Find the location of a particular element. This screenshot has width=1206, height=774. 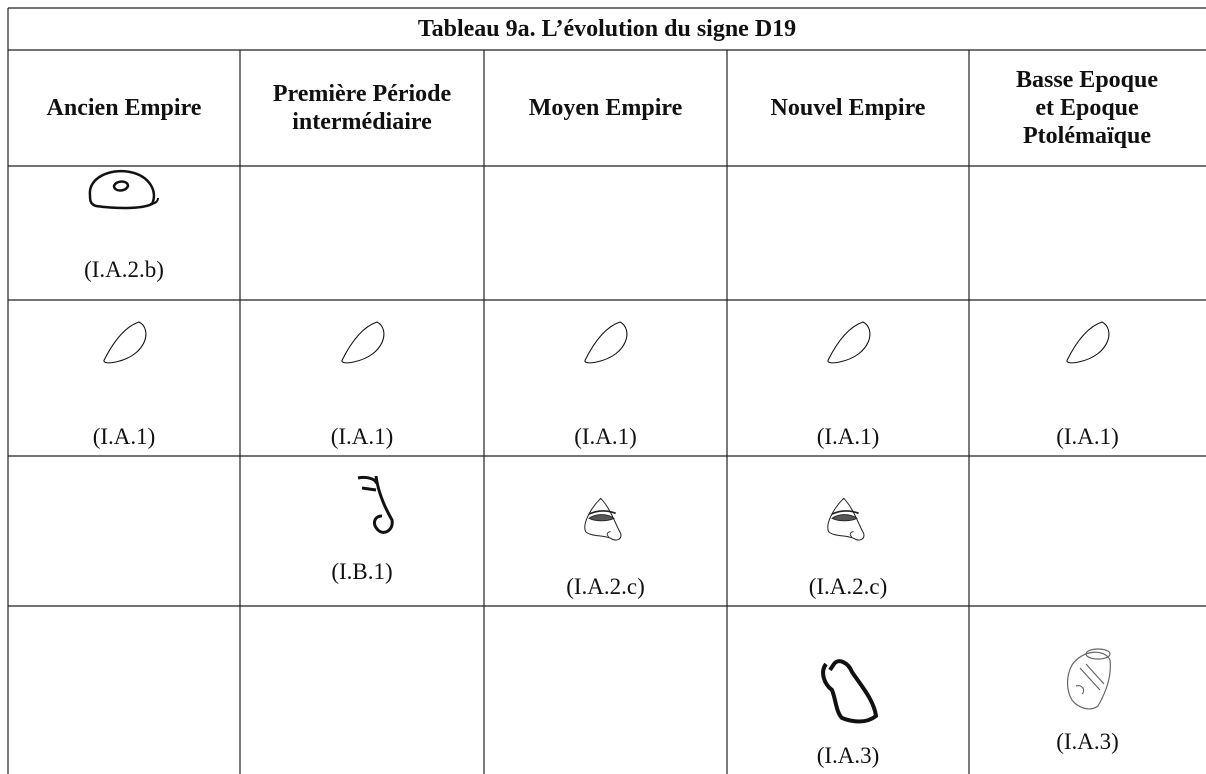

cell-label: (I.A.2.b) is located at coordinates (124, 269).